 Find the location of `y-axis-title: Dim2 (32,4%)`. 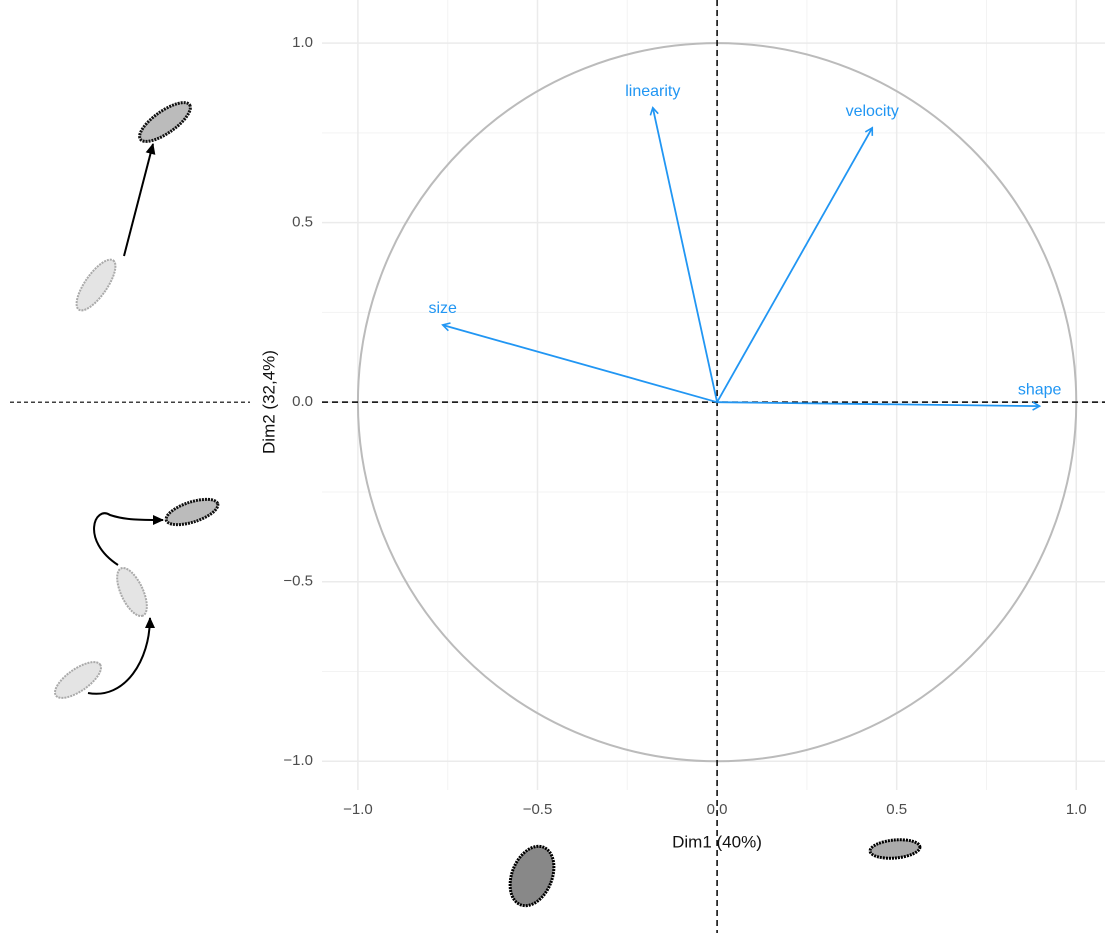

y-axis-title: Dim2 (32,4%) is located at coordinates (268, 402).